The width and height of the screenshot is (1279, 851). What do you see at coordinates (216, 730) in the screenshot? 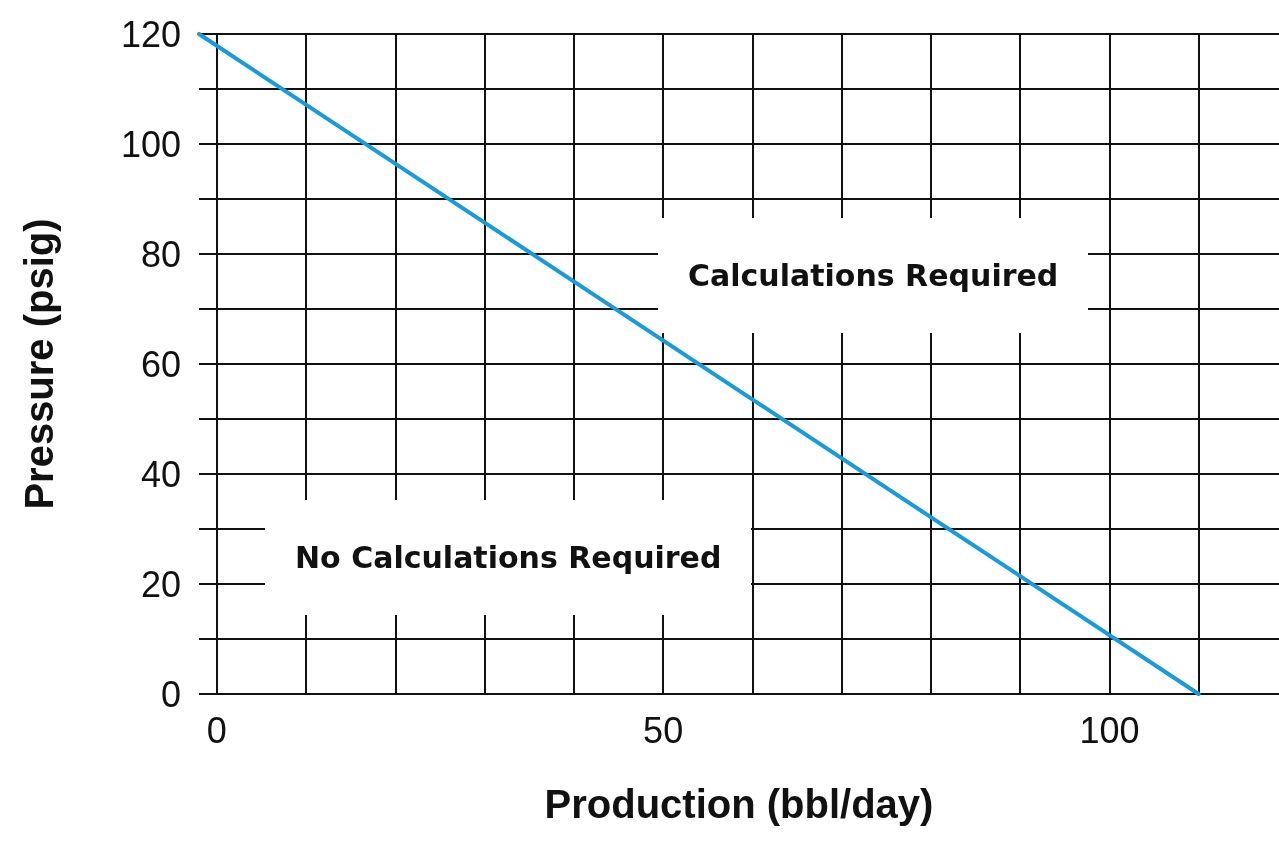
I see `x-tick-label: 0` at bounding box center [216, 730].